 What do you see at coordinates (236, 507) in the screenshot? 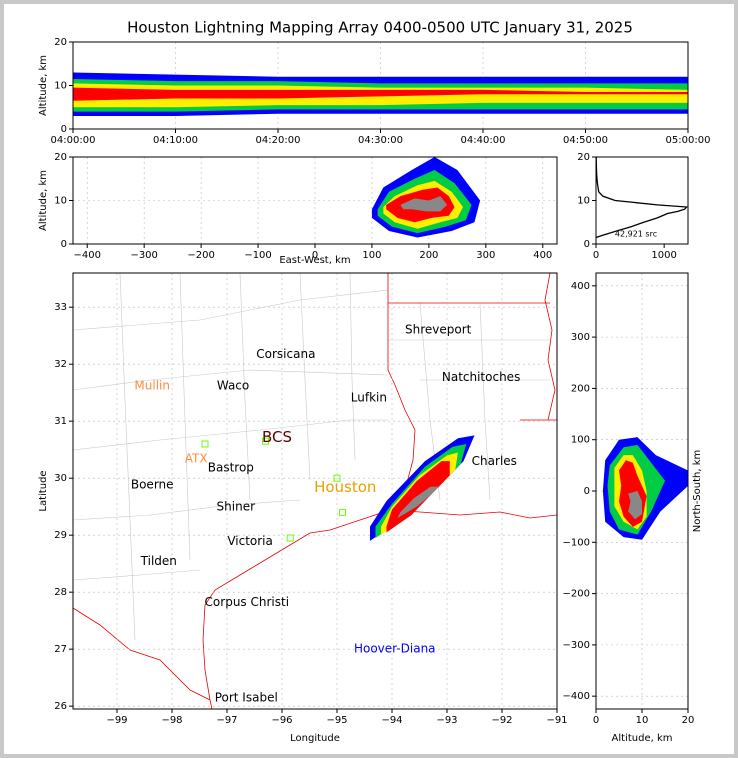
I see `city-label: Shiner` at bounding box center [236, 507].